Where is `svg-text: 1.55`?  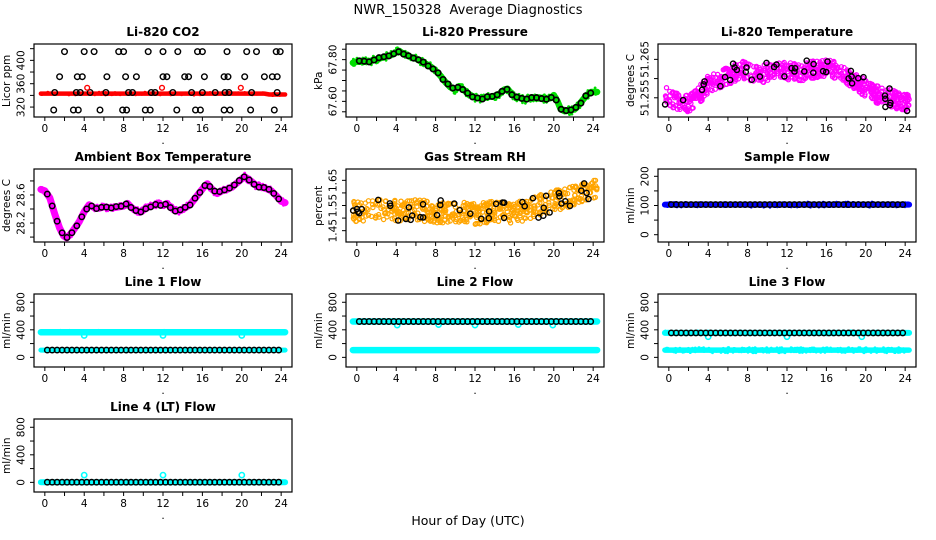
svg-text: 1.55 is located at coordinates (334, 205).